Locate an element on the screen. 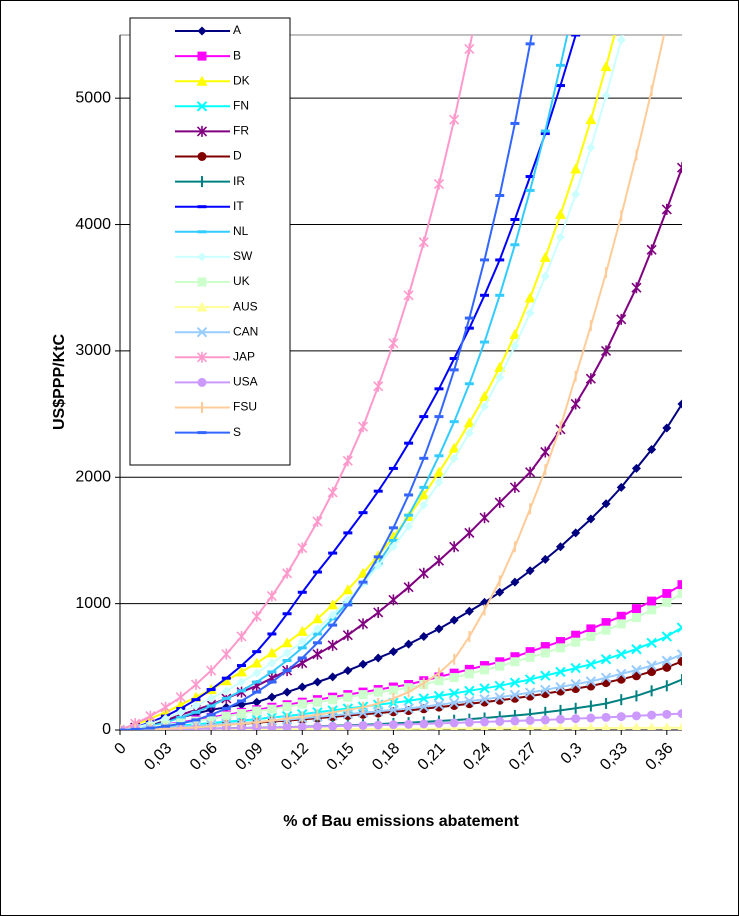 Image resolution: width=739 pixels, height=916 pixels. legend-label: JAP is located at coordinates (244, 356).